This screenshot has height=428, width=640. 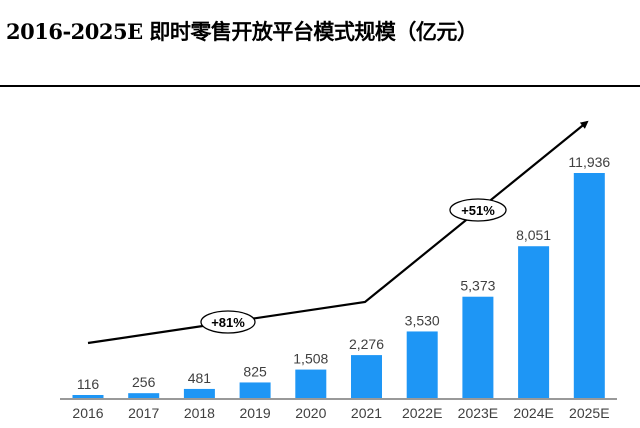 What do you see at coordinates (88, 384) in the screenshot?
I see `data-label: 116` at bounding box center [88, 384].